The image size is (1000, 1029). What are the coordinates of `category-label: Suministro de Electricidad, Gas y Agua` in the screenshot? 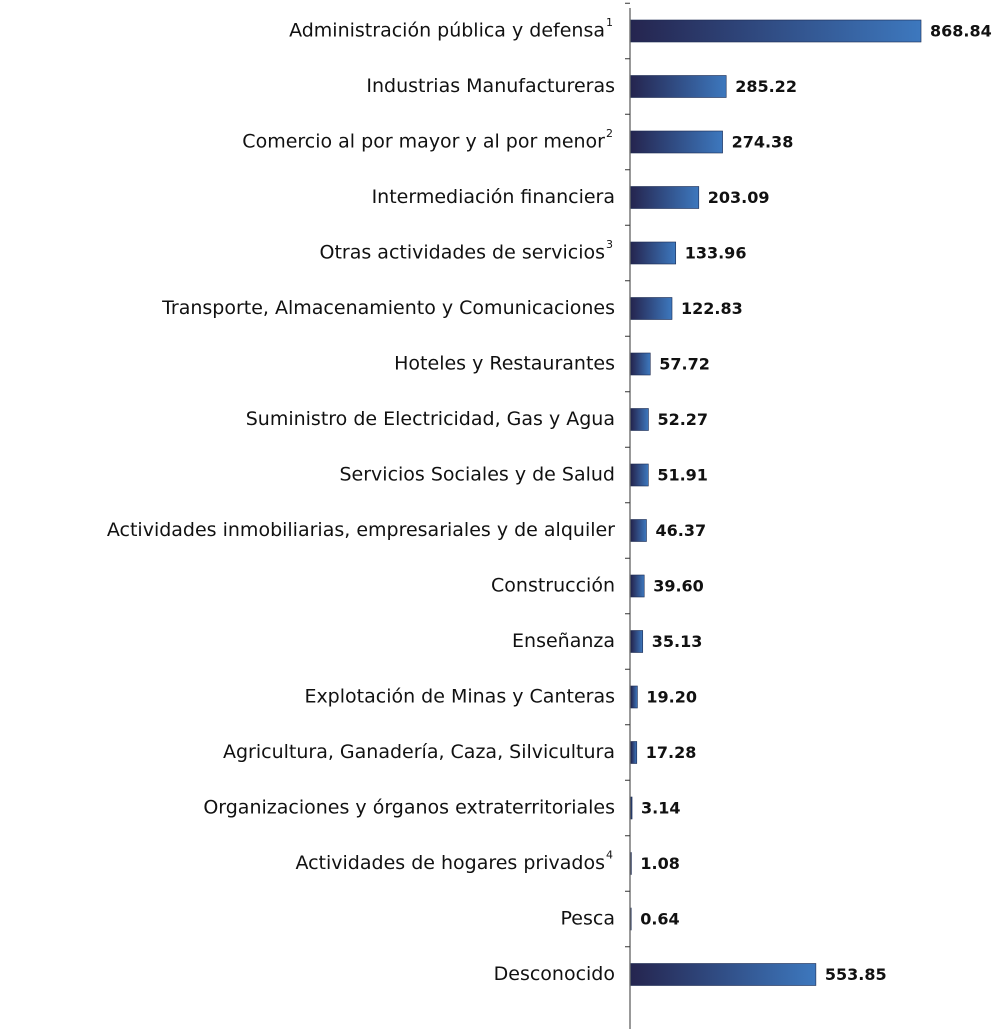 It's located at (430, 419).